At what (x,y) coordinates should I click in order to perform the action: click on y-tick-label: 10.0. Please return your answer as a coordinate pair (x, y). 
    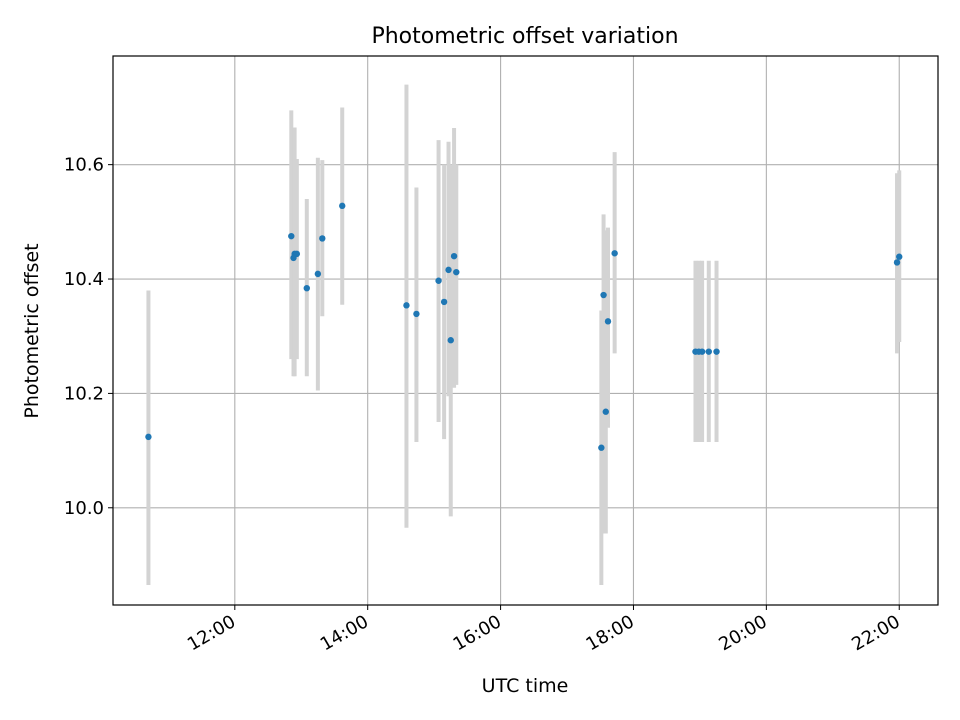
    Looking at the image, I should click on (84, 508).